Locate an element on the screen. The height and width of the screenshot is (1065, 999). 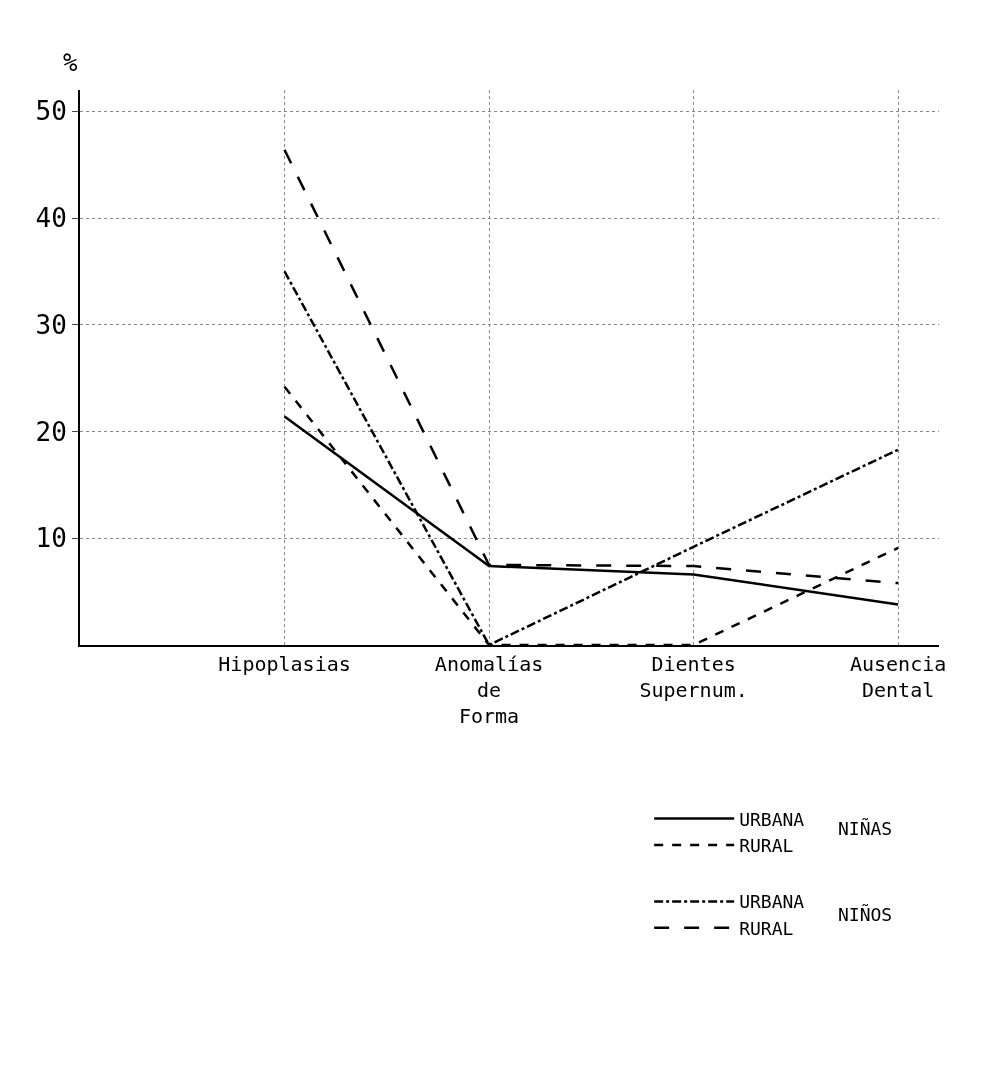
y-tick-label: 20 is located at coordinates (51, 431).